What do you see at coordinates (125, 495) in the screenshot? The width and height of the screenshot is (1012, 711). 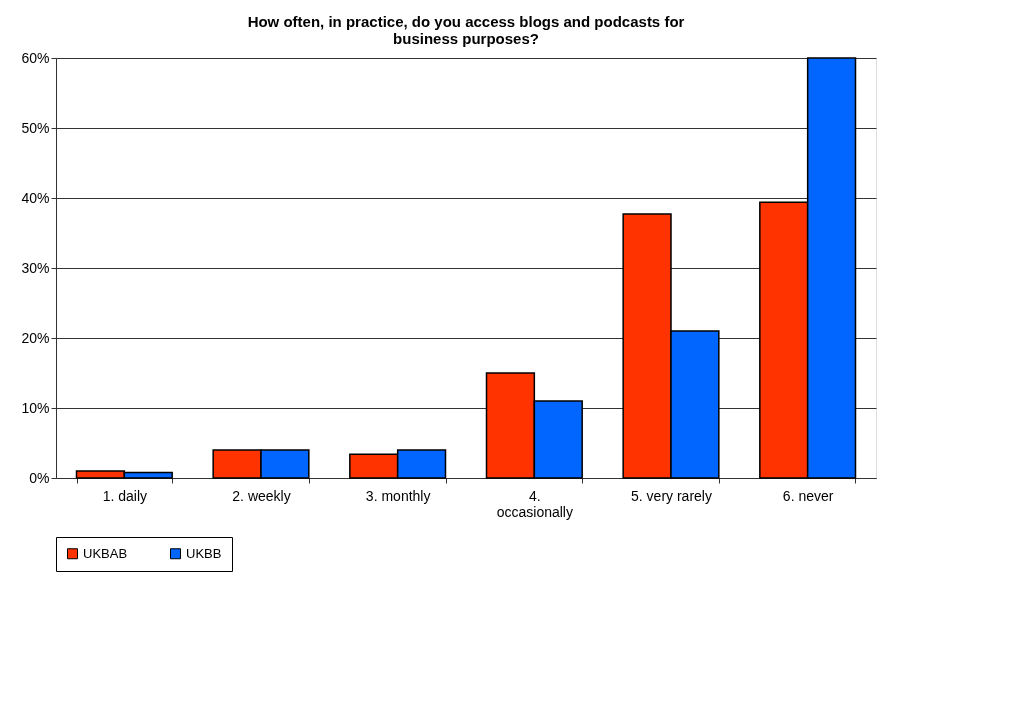 I see `x-tick-label: 1. daily` at bounding box center [125, 495].